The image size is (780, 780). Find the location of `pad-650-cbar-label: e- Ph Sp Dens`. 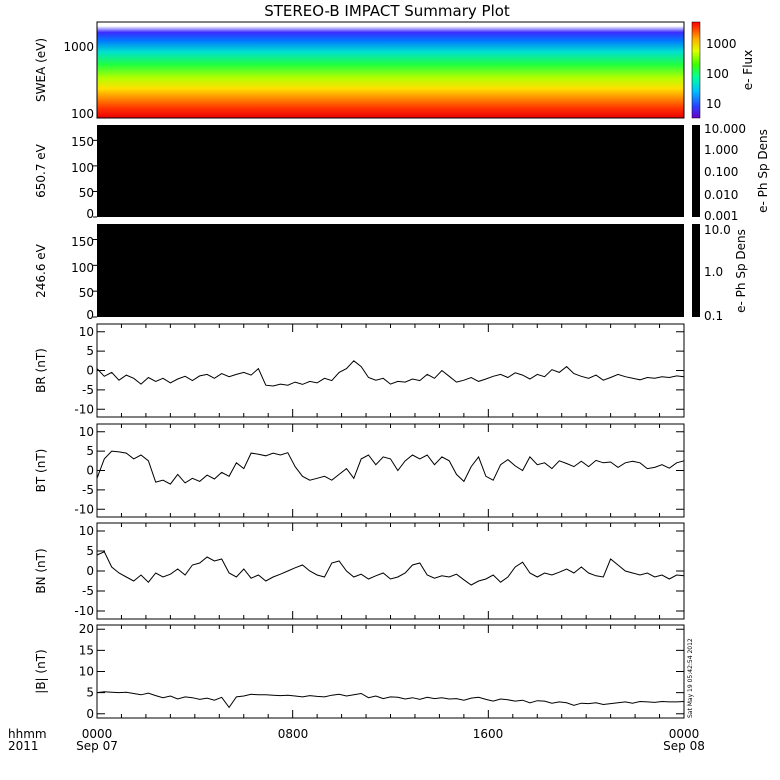

pad-650-cbar-label: e- Ph Sp Dens is located at coordinates (763, 171).